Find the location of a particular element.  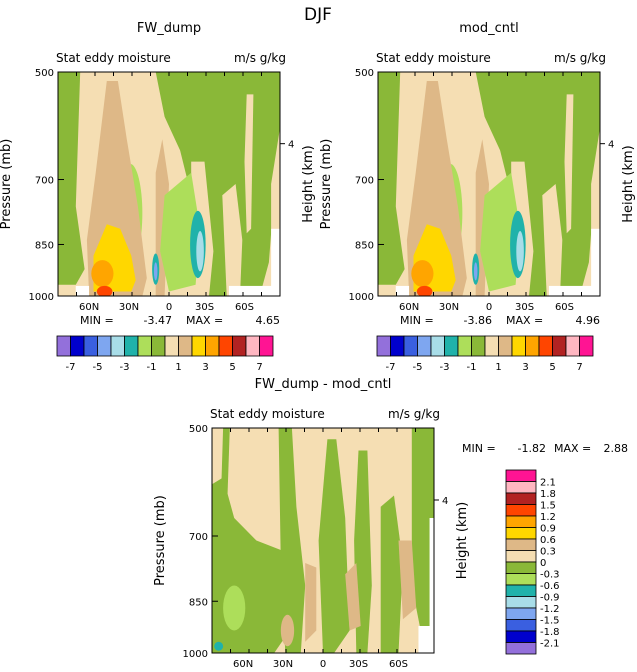

colorbar-label: 3 is located at coordinates (205, 367).